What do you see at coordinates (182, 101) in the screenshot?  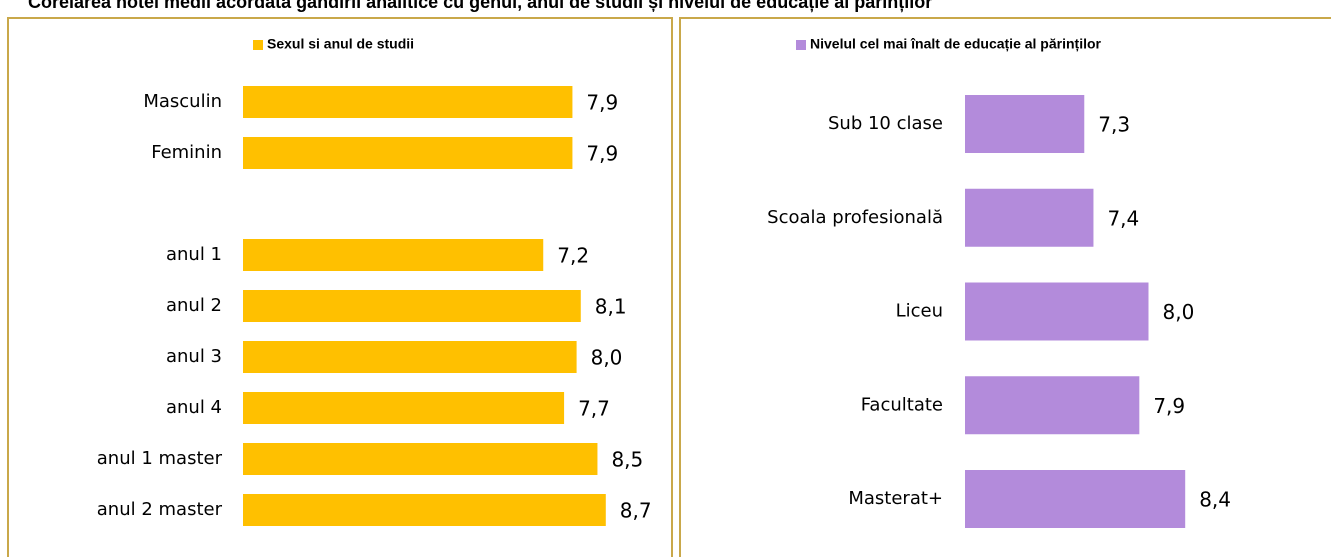 I see `category-label: Masculin` at bounding box center [182, 101].